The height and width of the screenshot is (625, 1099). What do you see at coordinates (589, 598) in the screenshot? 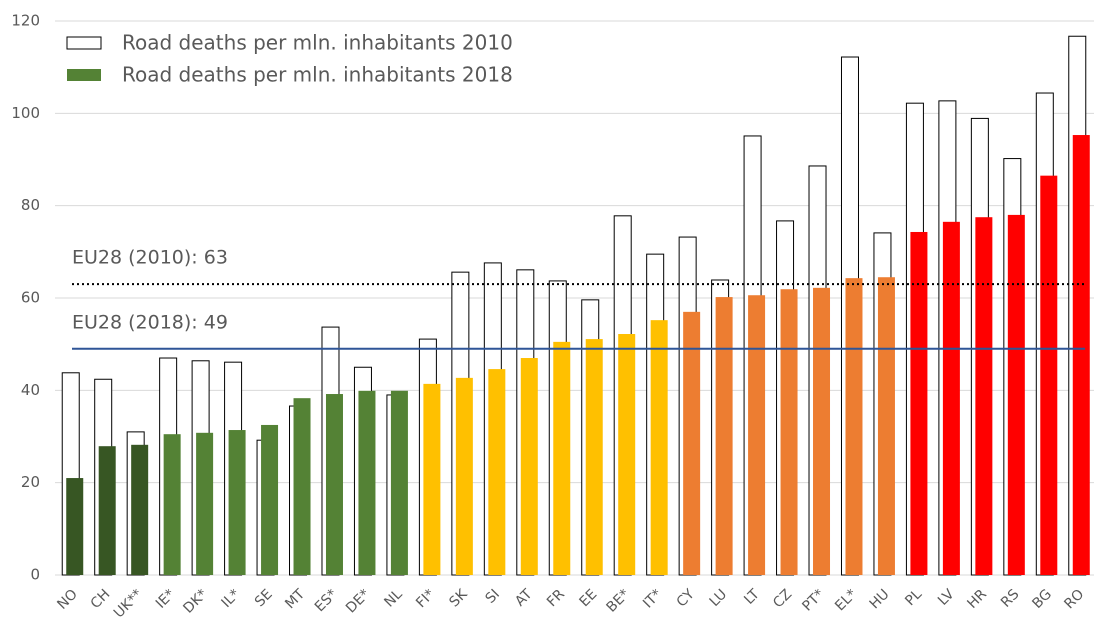
I see `x-tick-label: EE` at bounding box center [589, 598].